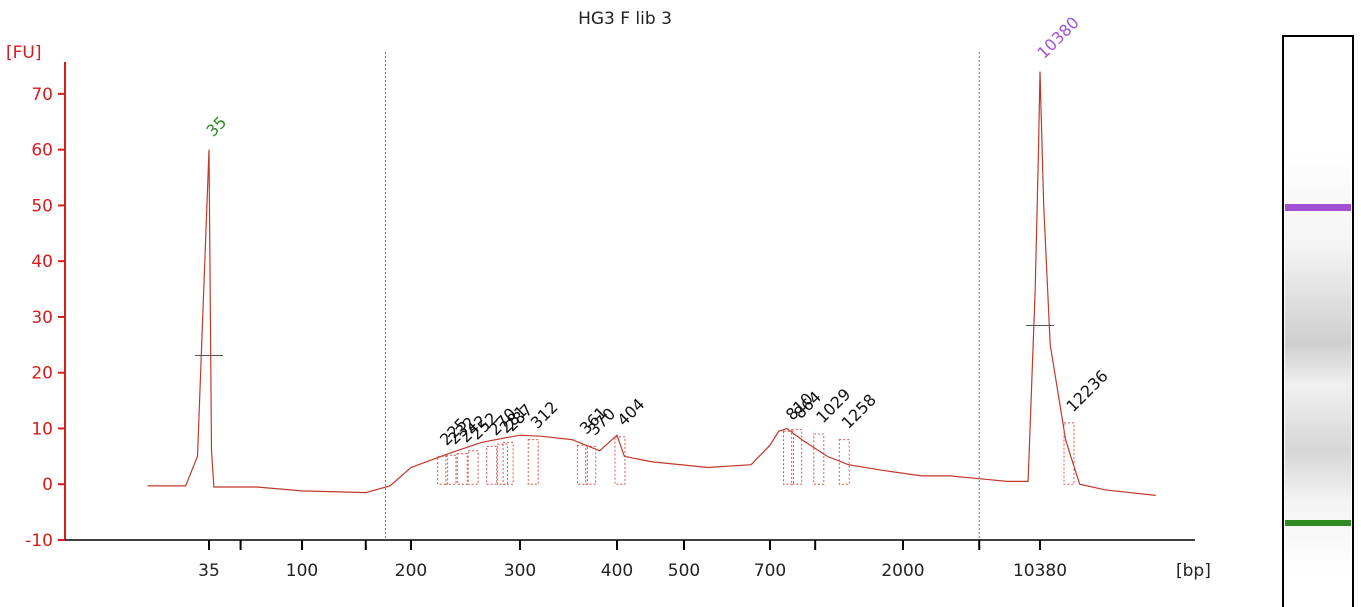 Image resolution: width=1361 pixels, height=607 pixels. Describe the element at coordinates (544, 414) in the screenshot. I see `peak-label: 312` at that location.